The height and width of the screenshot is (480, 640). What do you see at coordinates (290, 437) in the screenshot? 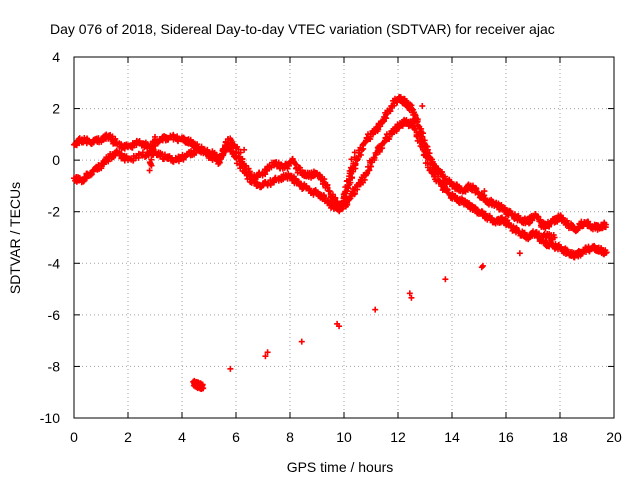
I see `x-tick-label: 8` at bounding box center [290, 437].